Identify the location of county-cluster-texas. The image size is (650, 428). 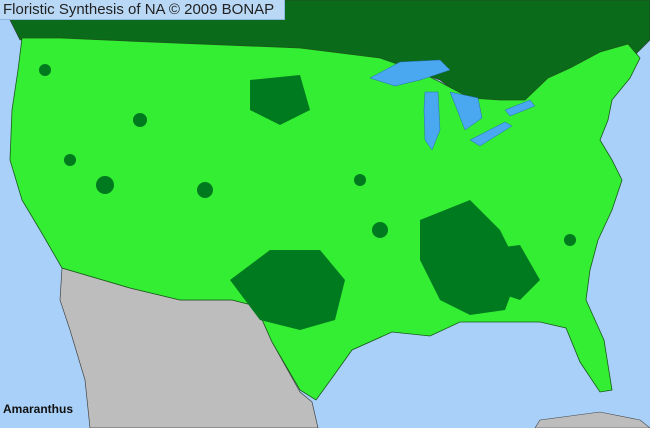
(287, 290).